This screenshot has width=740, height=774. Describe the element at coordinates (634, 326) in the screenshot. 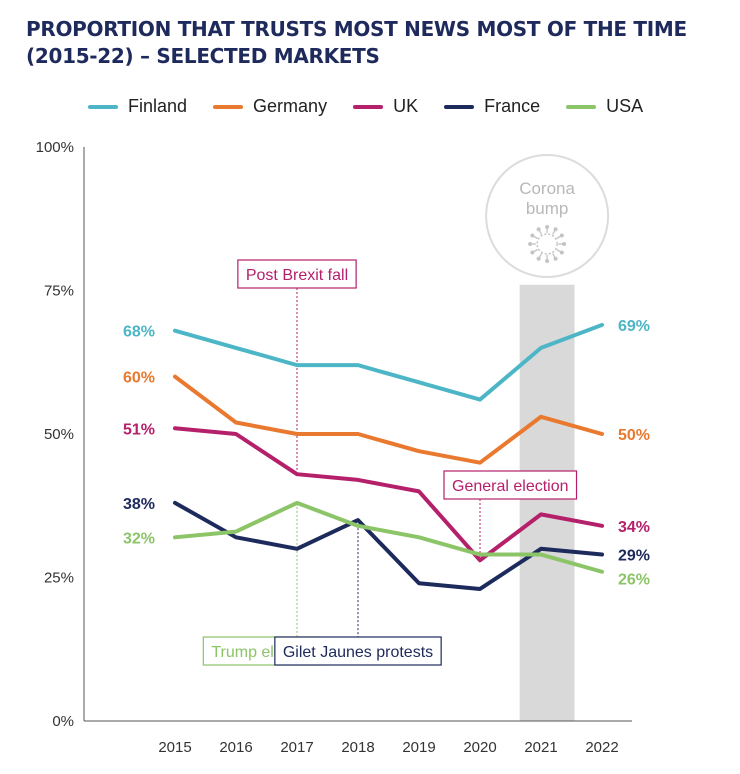

I see `end-label-finland: 69%` at that location.